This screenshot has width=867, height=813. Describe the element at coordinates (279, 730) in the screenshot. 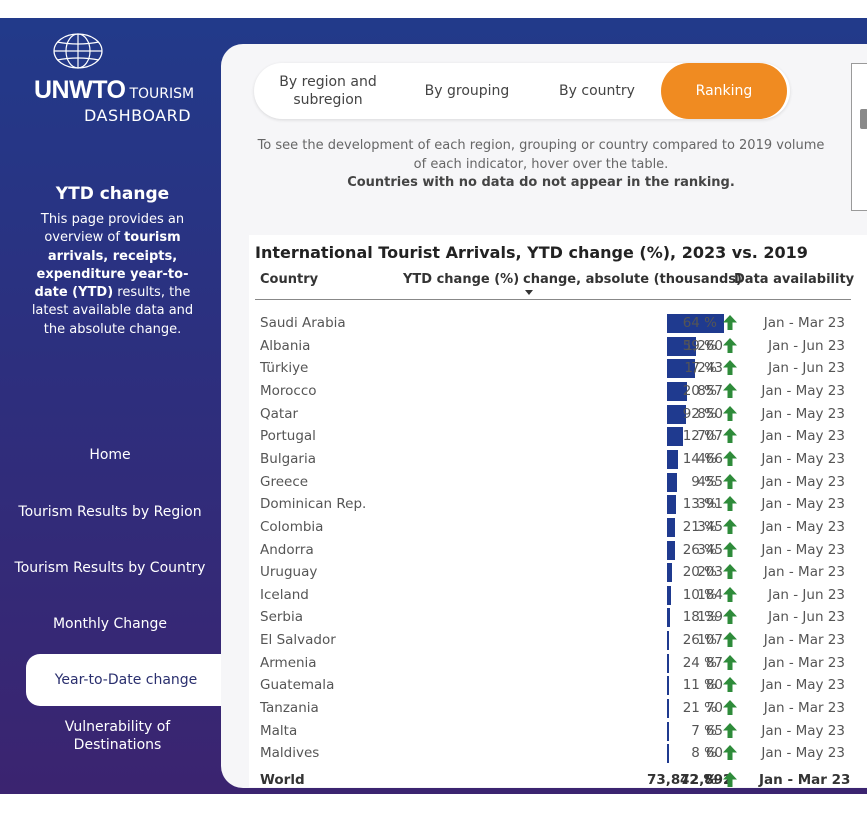

I see `country-cell: Malta` at that location.